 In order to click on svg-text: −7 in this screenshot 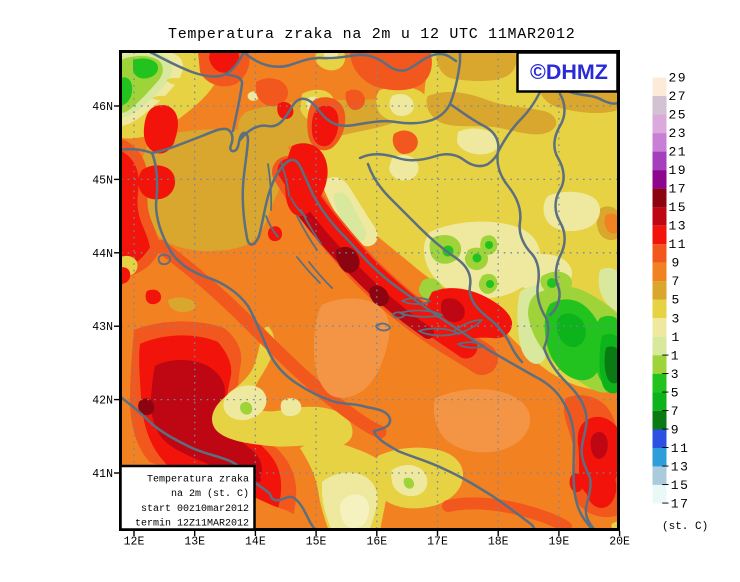, I will do `click(671, 411)`.